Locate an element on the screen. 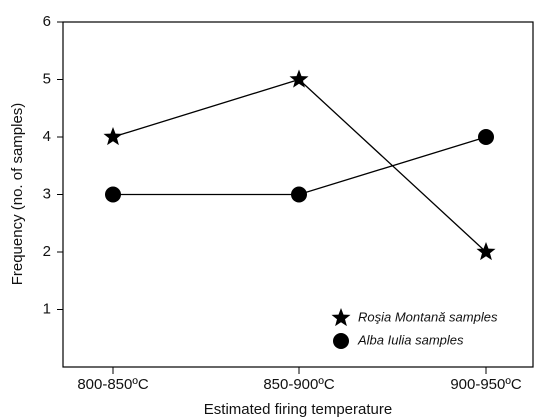 This screenshot has height=420, width=547. y-tick-label: 2 is located at coordinates (47, 251).